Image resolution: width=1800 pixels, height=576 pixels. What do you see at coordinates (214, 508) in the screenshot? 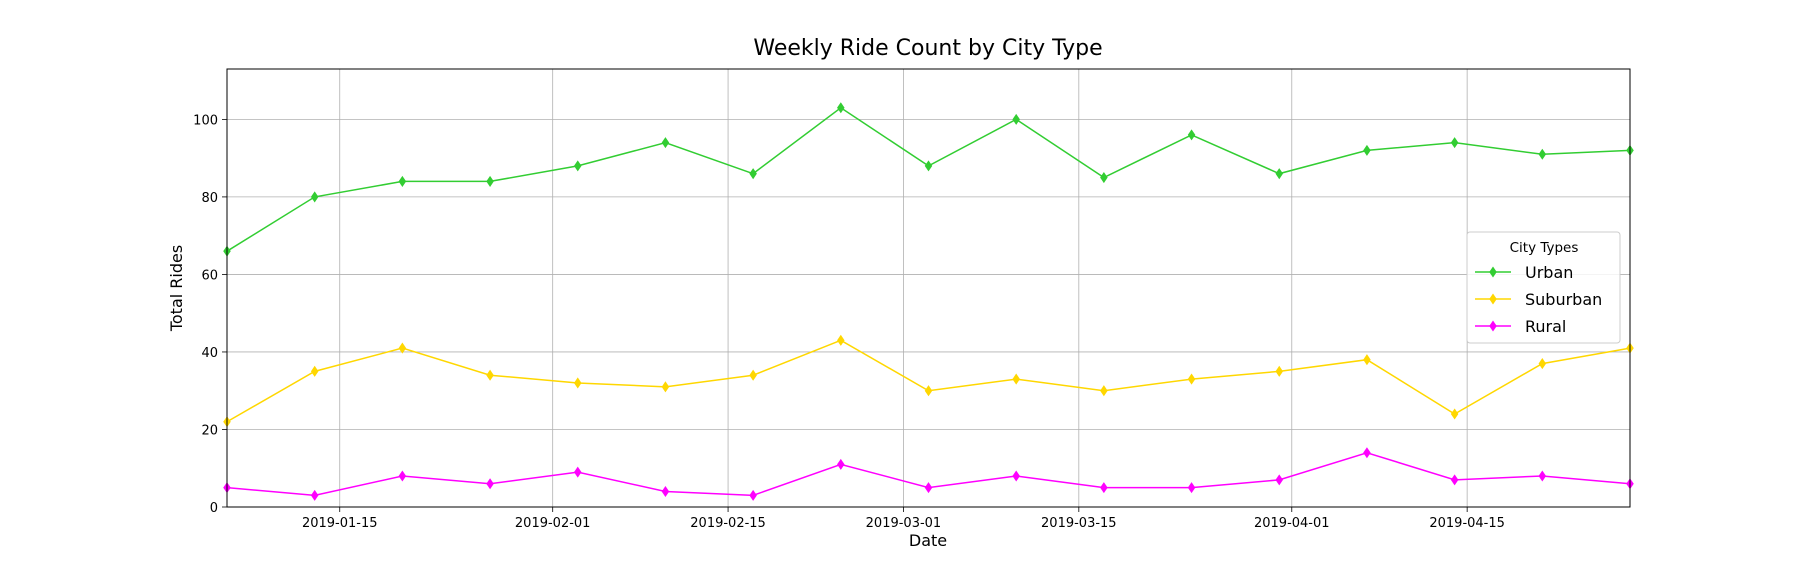
I see `y-tick-label: 0` at bounding box center [214, 508].